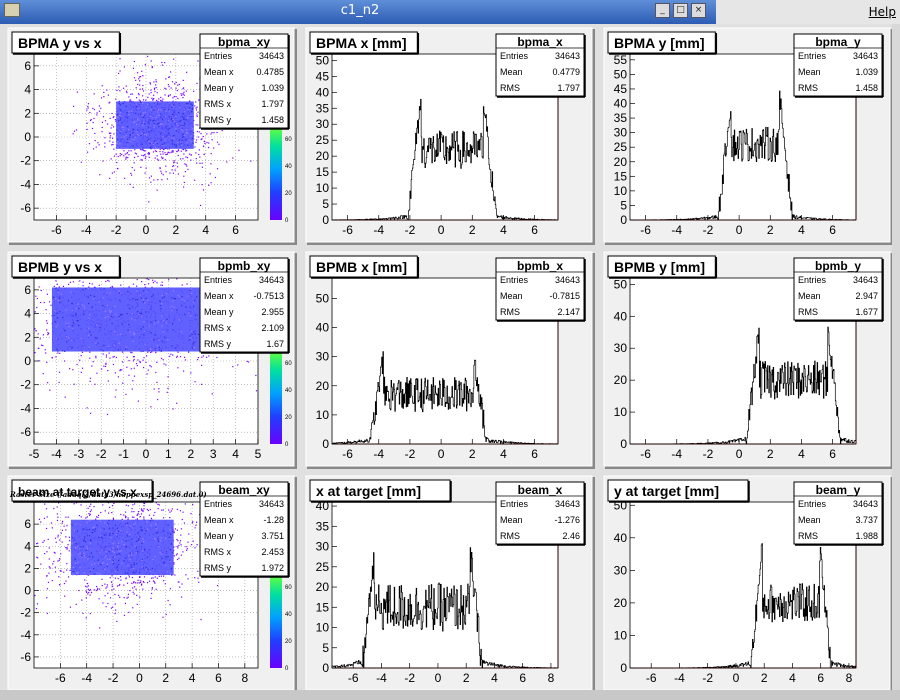 Image resolution: width=900 pixels, height=700 pixels. I want to click on vertical-scrollbar, so click(896, 357).